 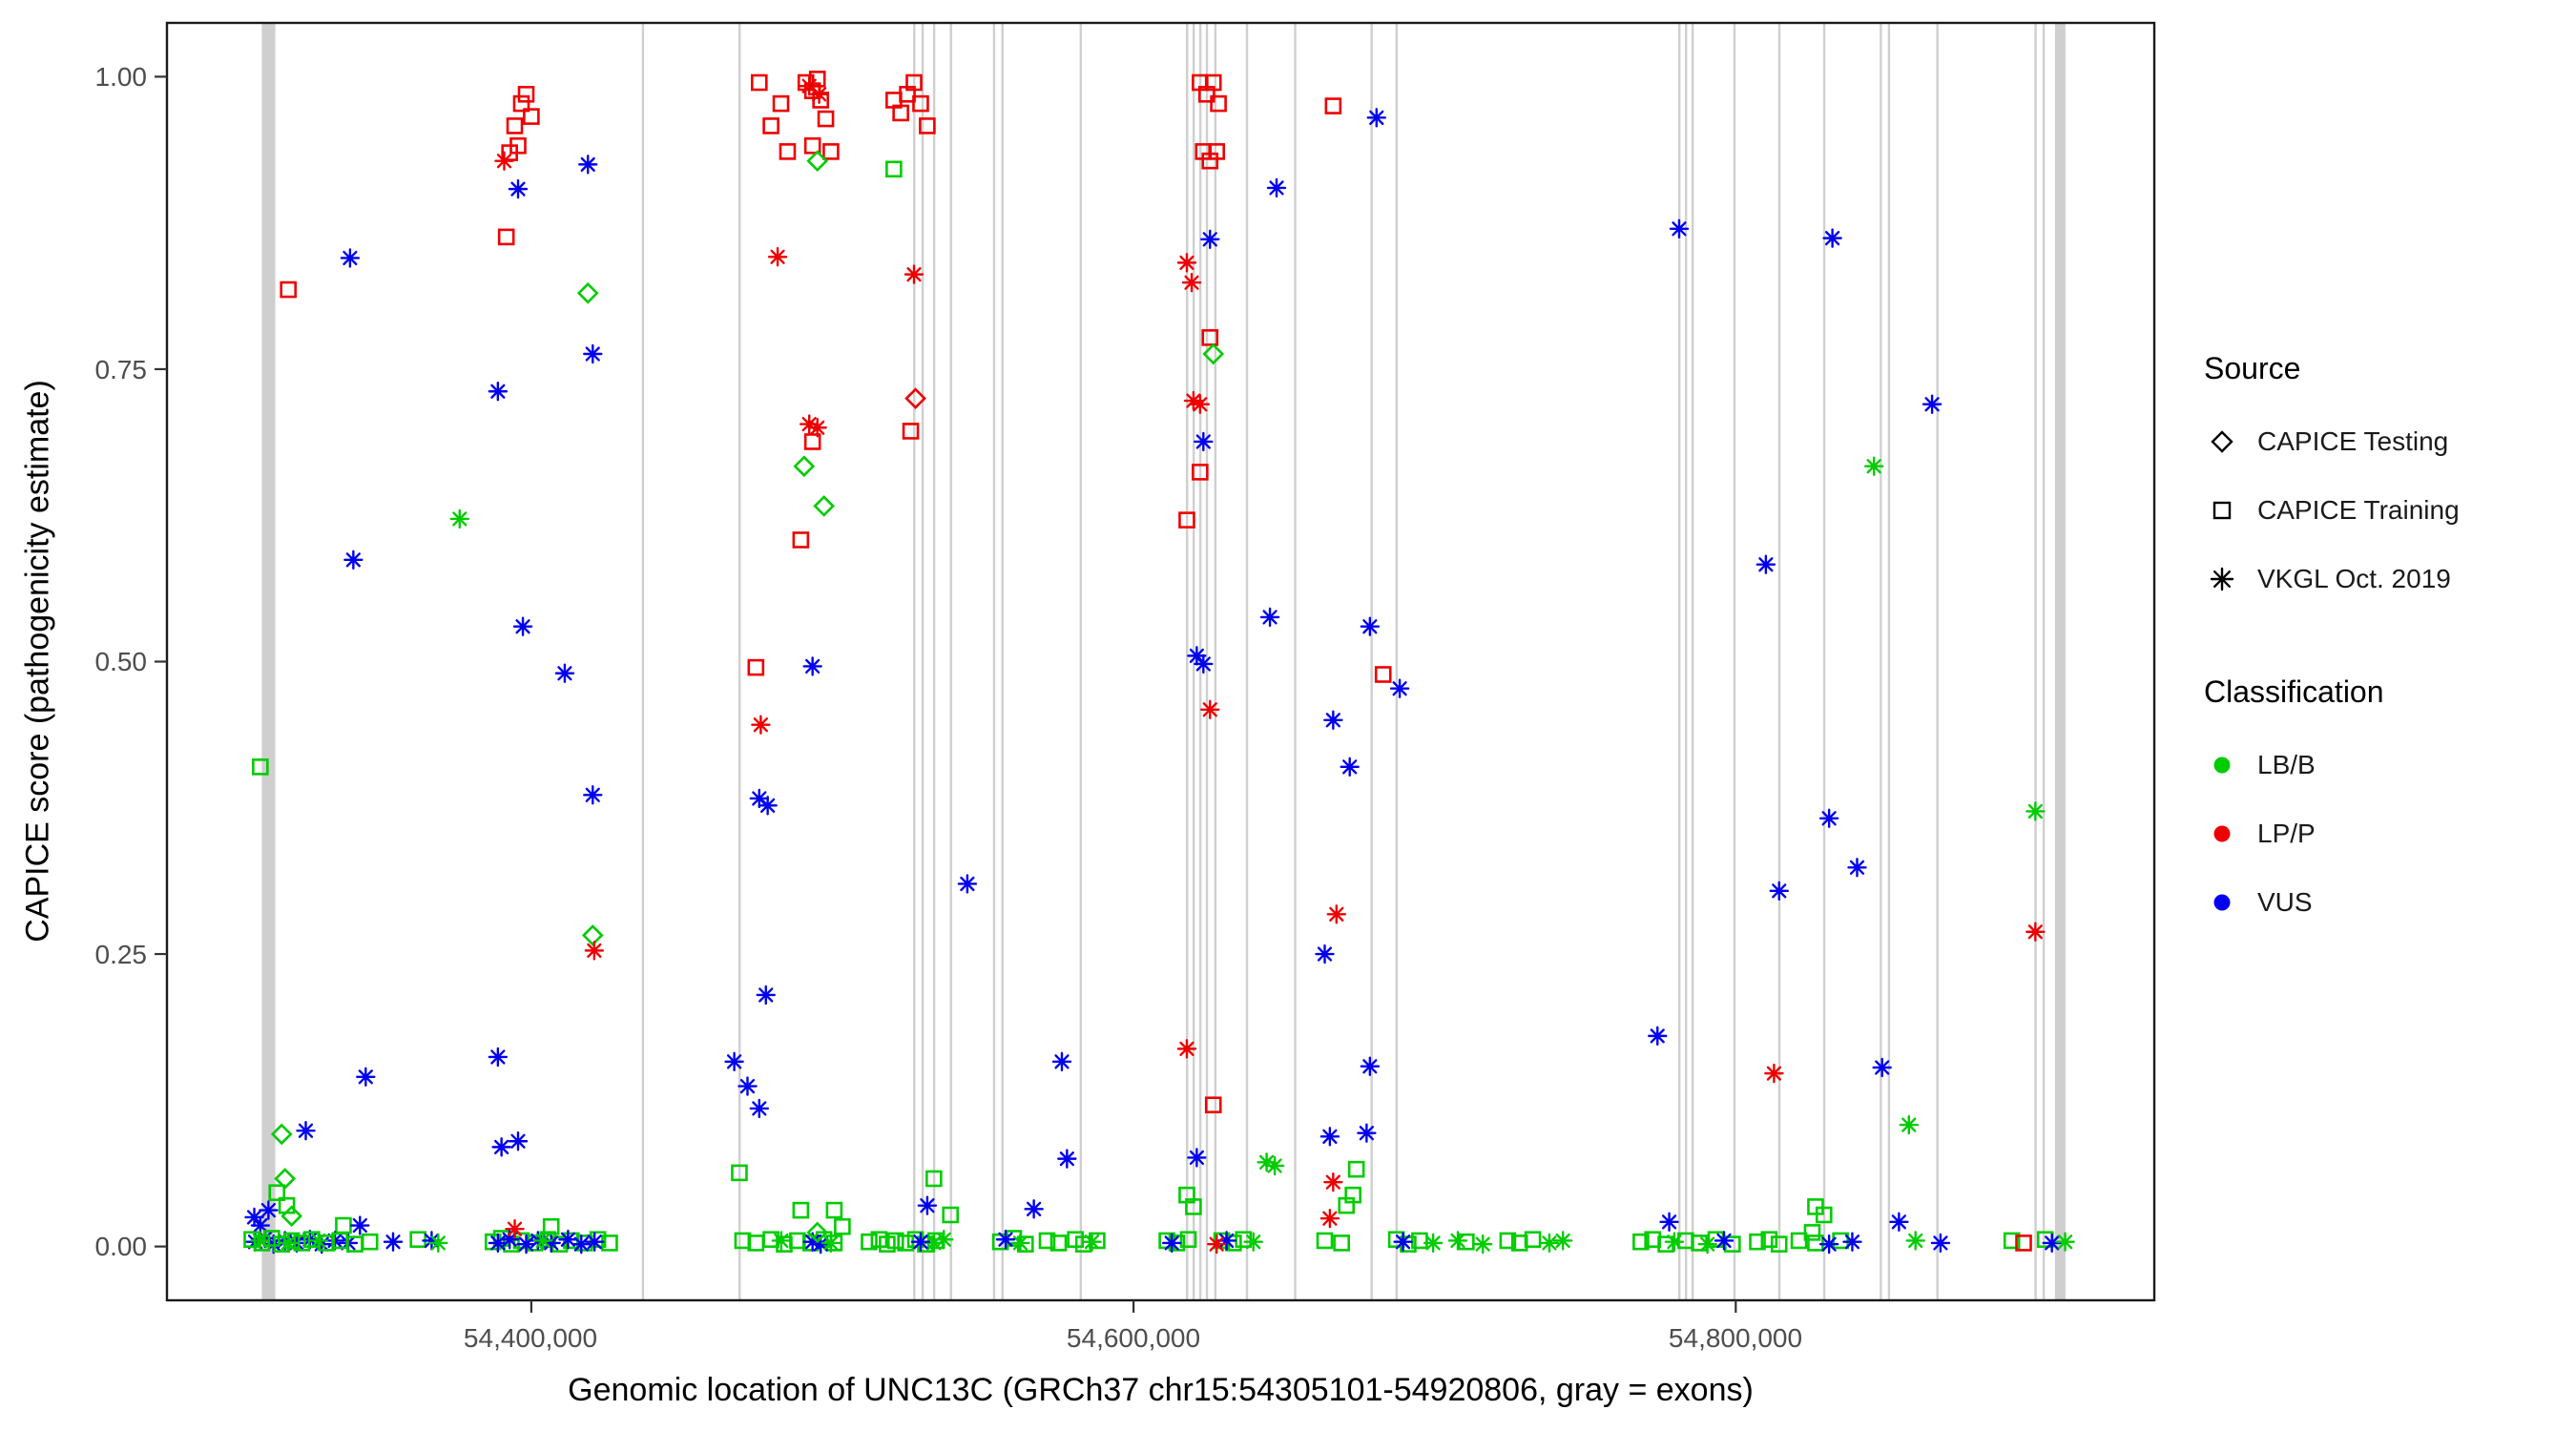 I want to click on y-tick-label: 0.50, so click(x=121, y=661).